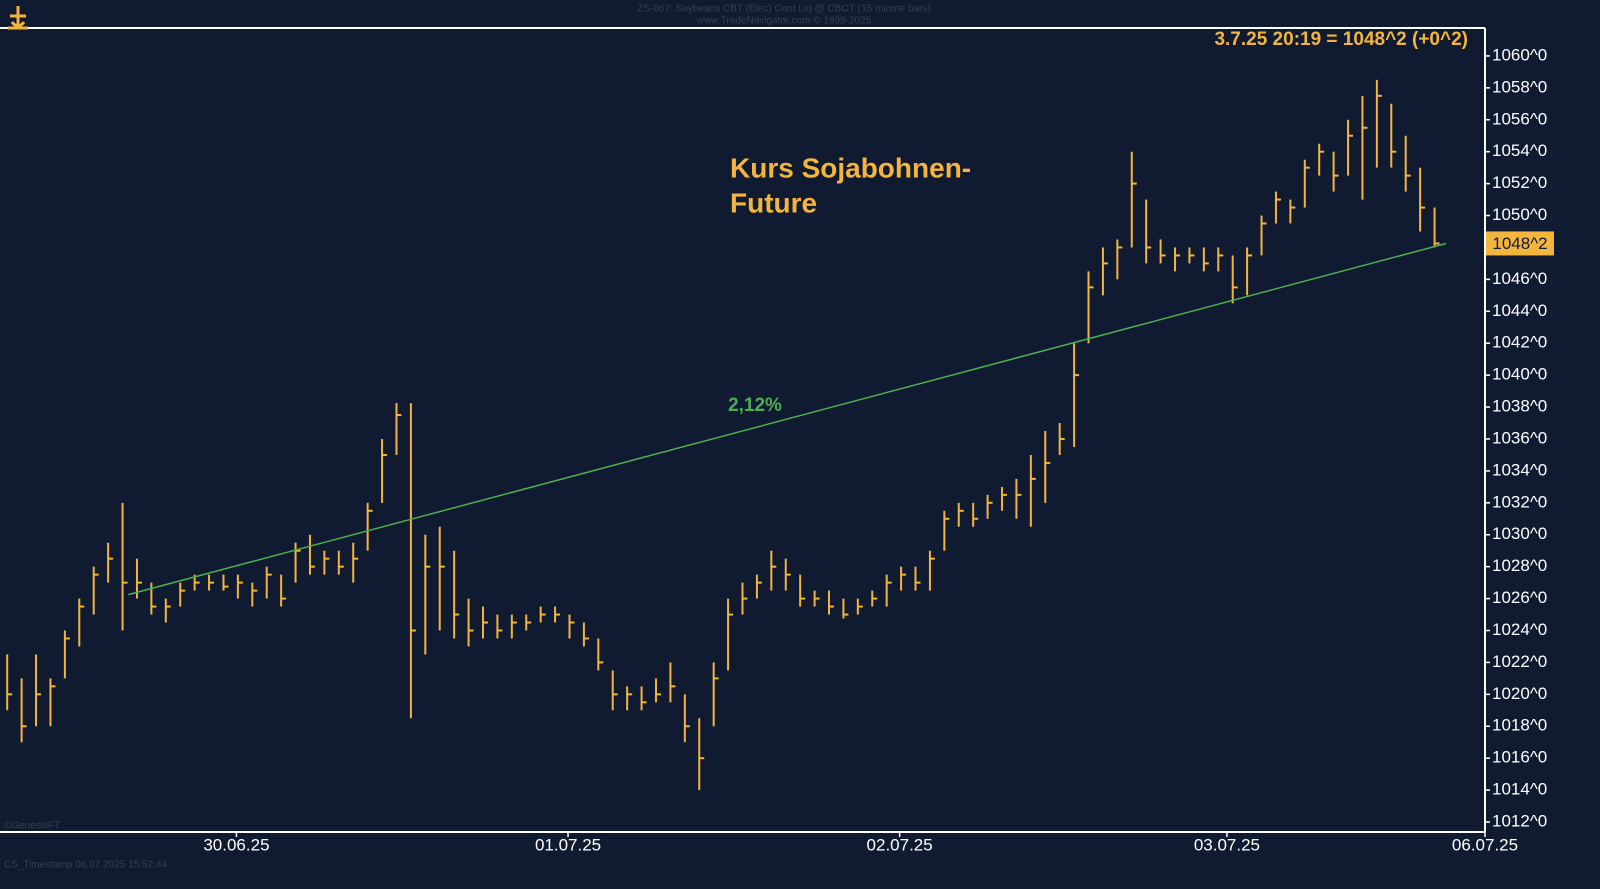 The width and height of the screenshot is (1600, 889). I want to click on y-tick-label: 1014^0, so click(1519, 789).